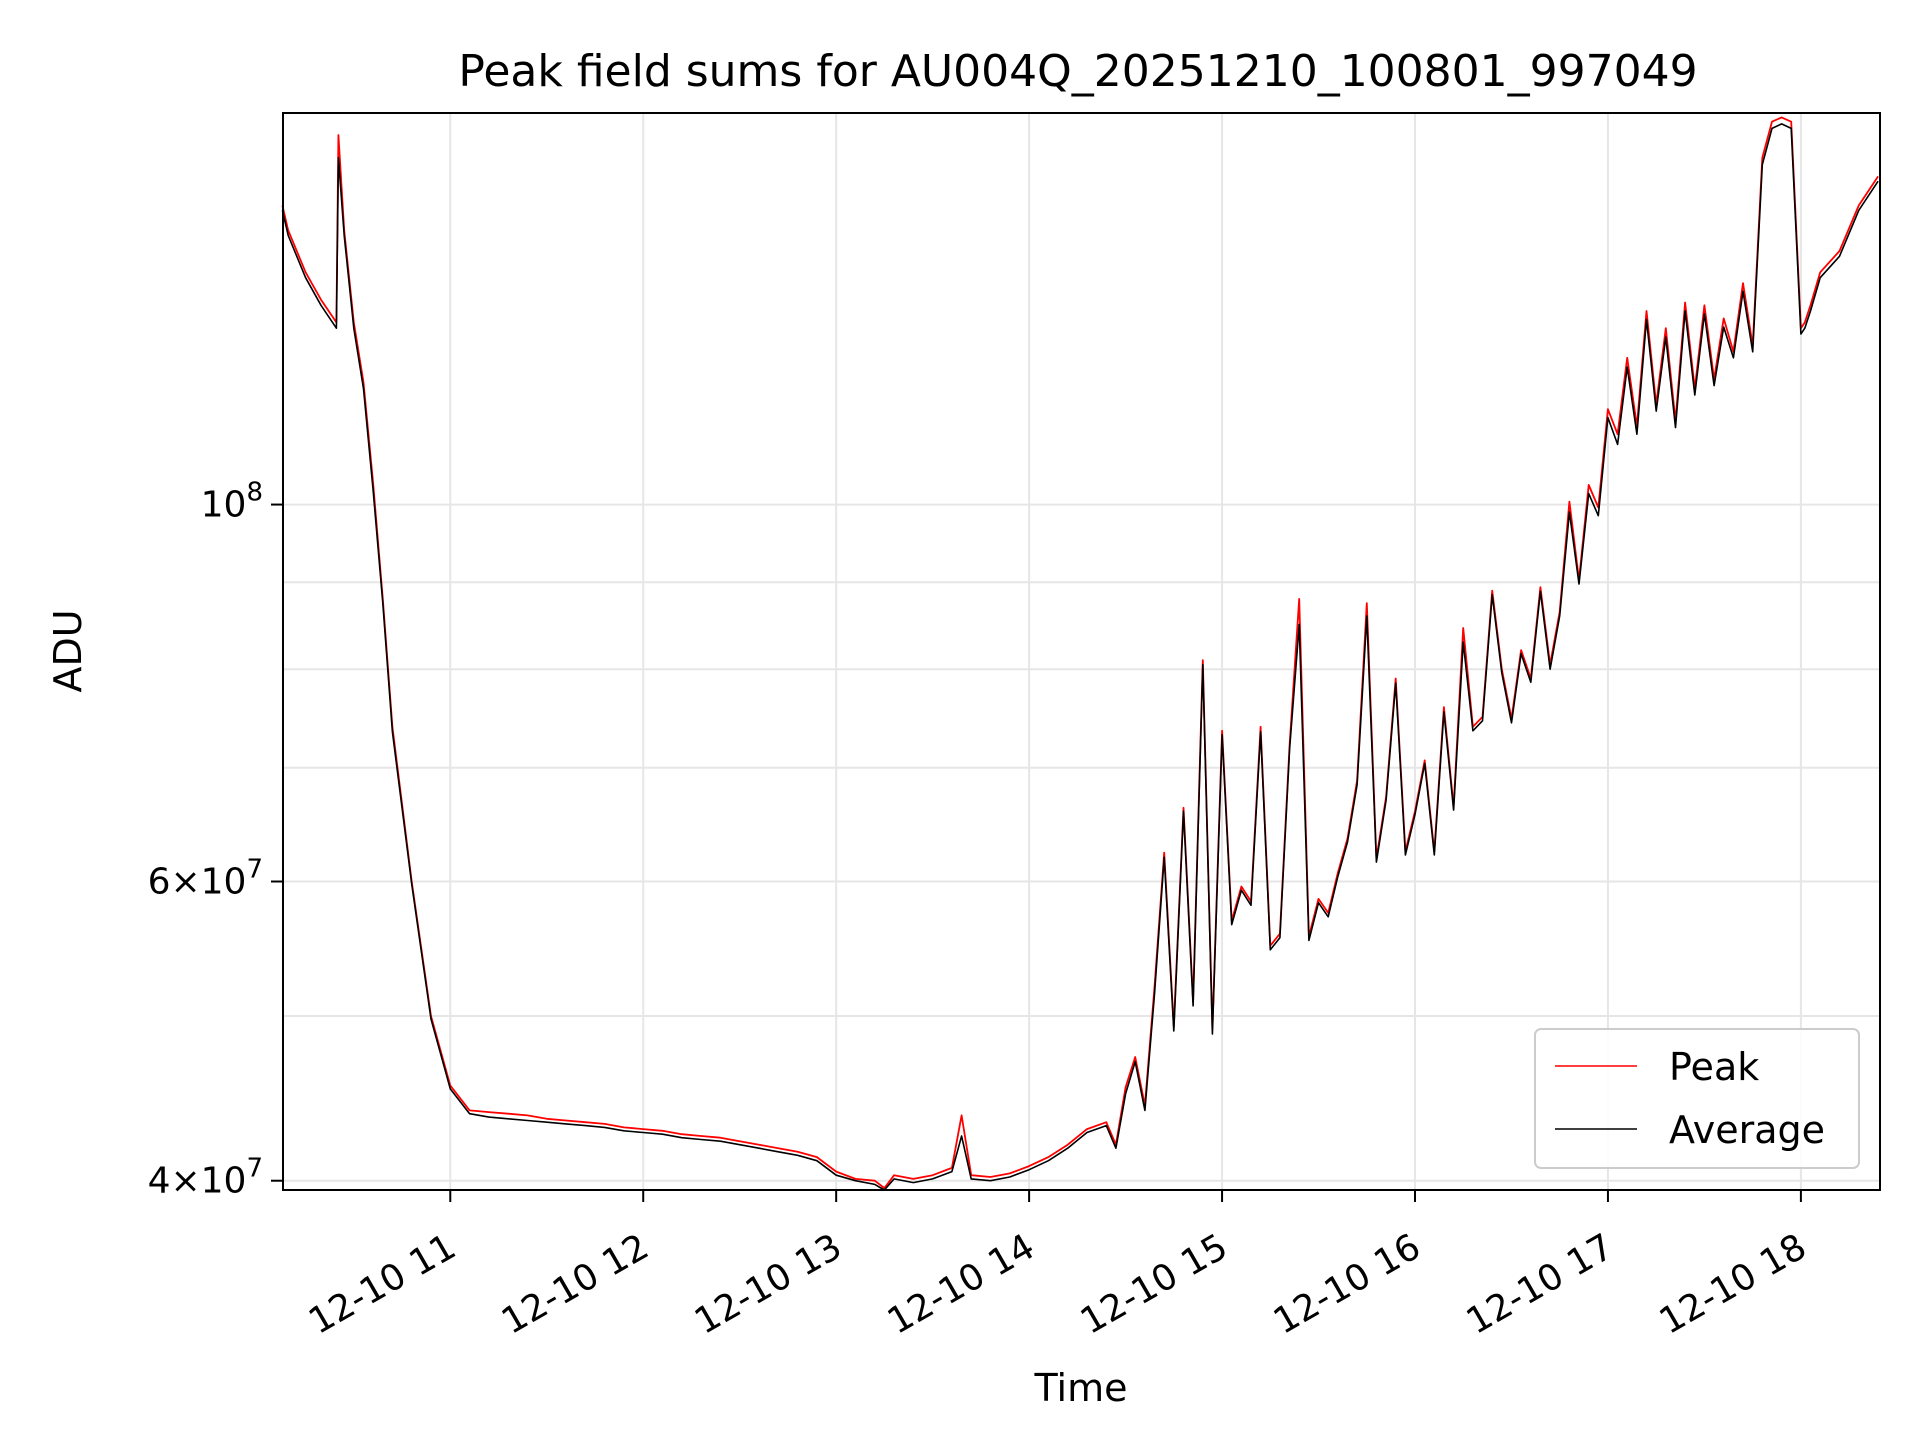 This screenshot has width=1920, height=1440. What do you see at coordinates (232, 502) in the screenshot?
I see `y-tick-label-0: 108` at bounding box center [232, 502].